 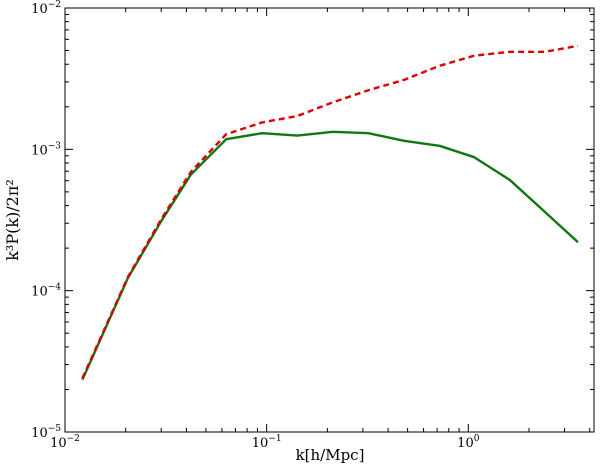 I want to click on x-tick-label: 10⁻², so click(x=65, y=442).